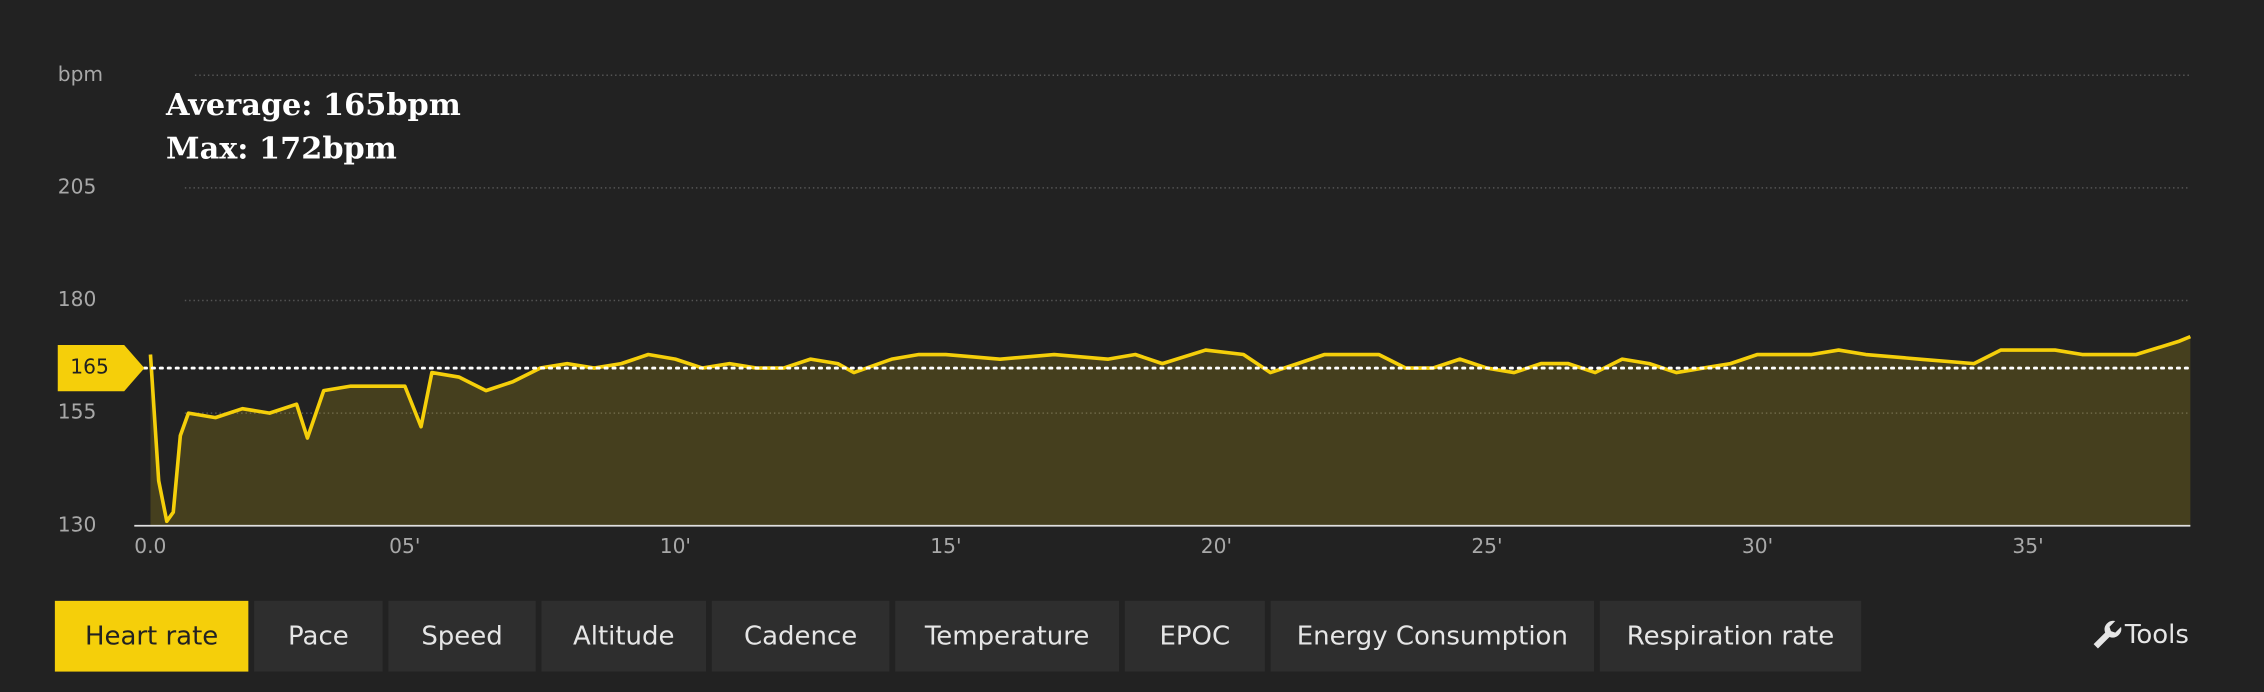 Image resolution: width=2264 pixels, height=692 pixels. I want to click on tab-button: Energy Consumption, so click(1432, 636).